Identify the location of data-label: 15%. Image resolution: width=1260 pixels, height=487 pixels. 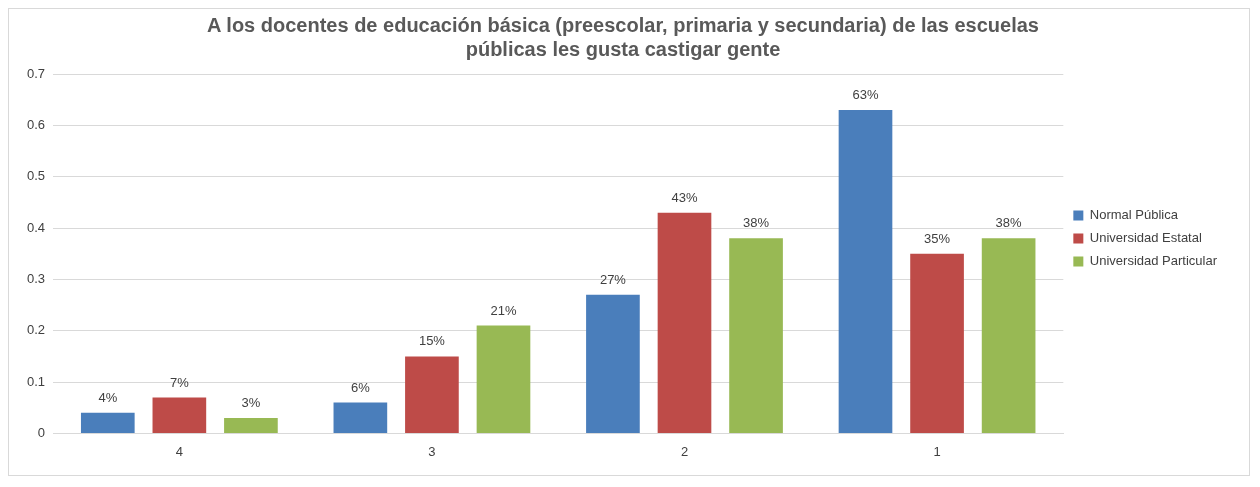
(432, 341).